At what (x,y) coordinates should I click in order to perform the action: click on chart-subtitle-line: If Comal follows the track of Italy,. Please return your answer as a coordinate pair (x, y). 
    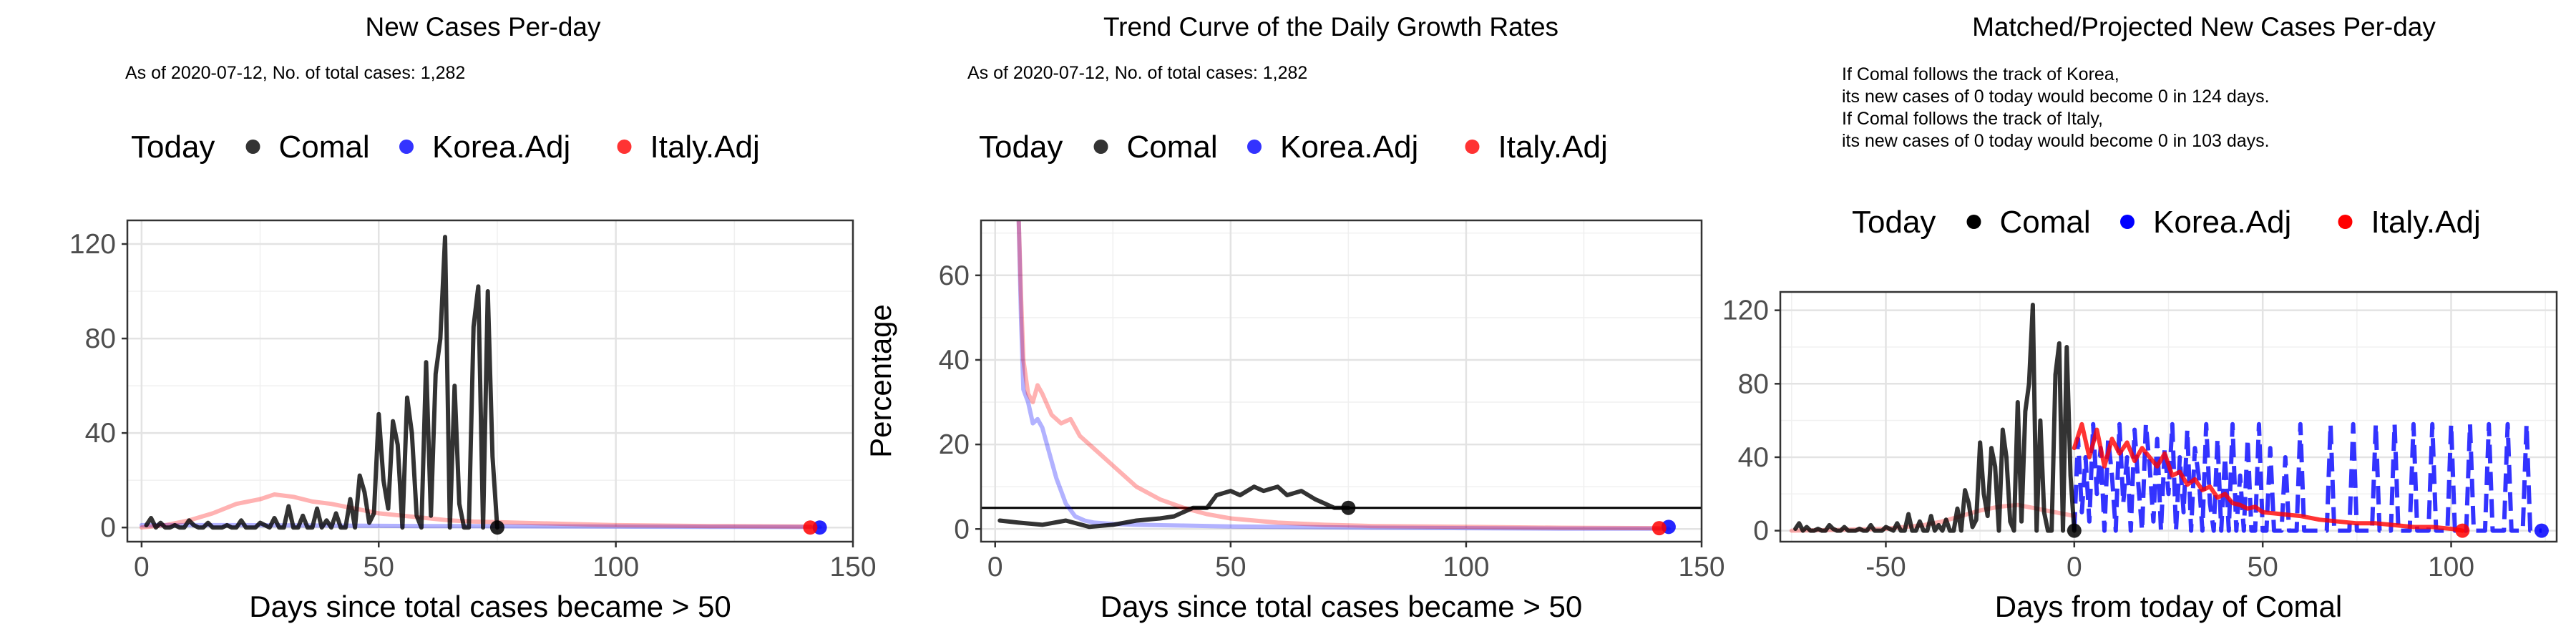
    Looking at the image, I should click on (1972, 119).